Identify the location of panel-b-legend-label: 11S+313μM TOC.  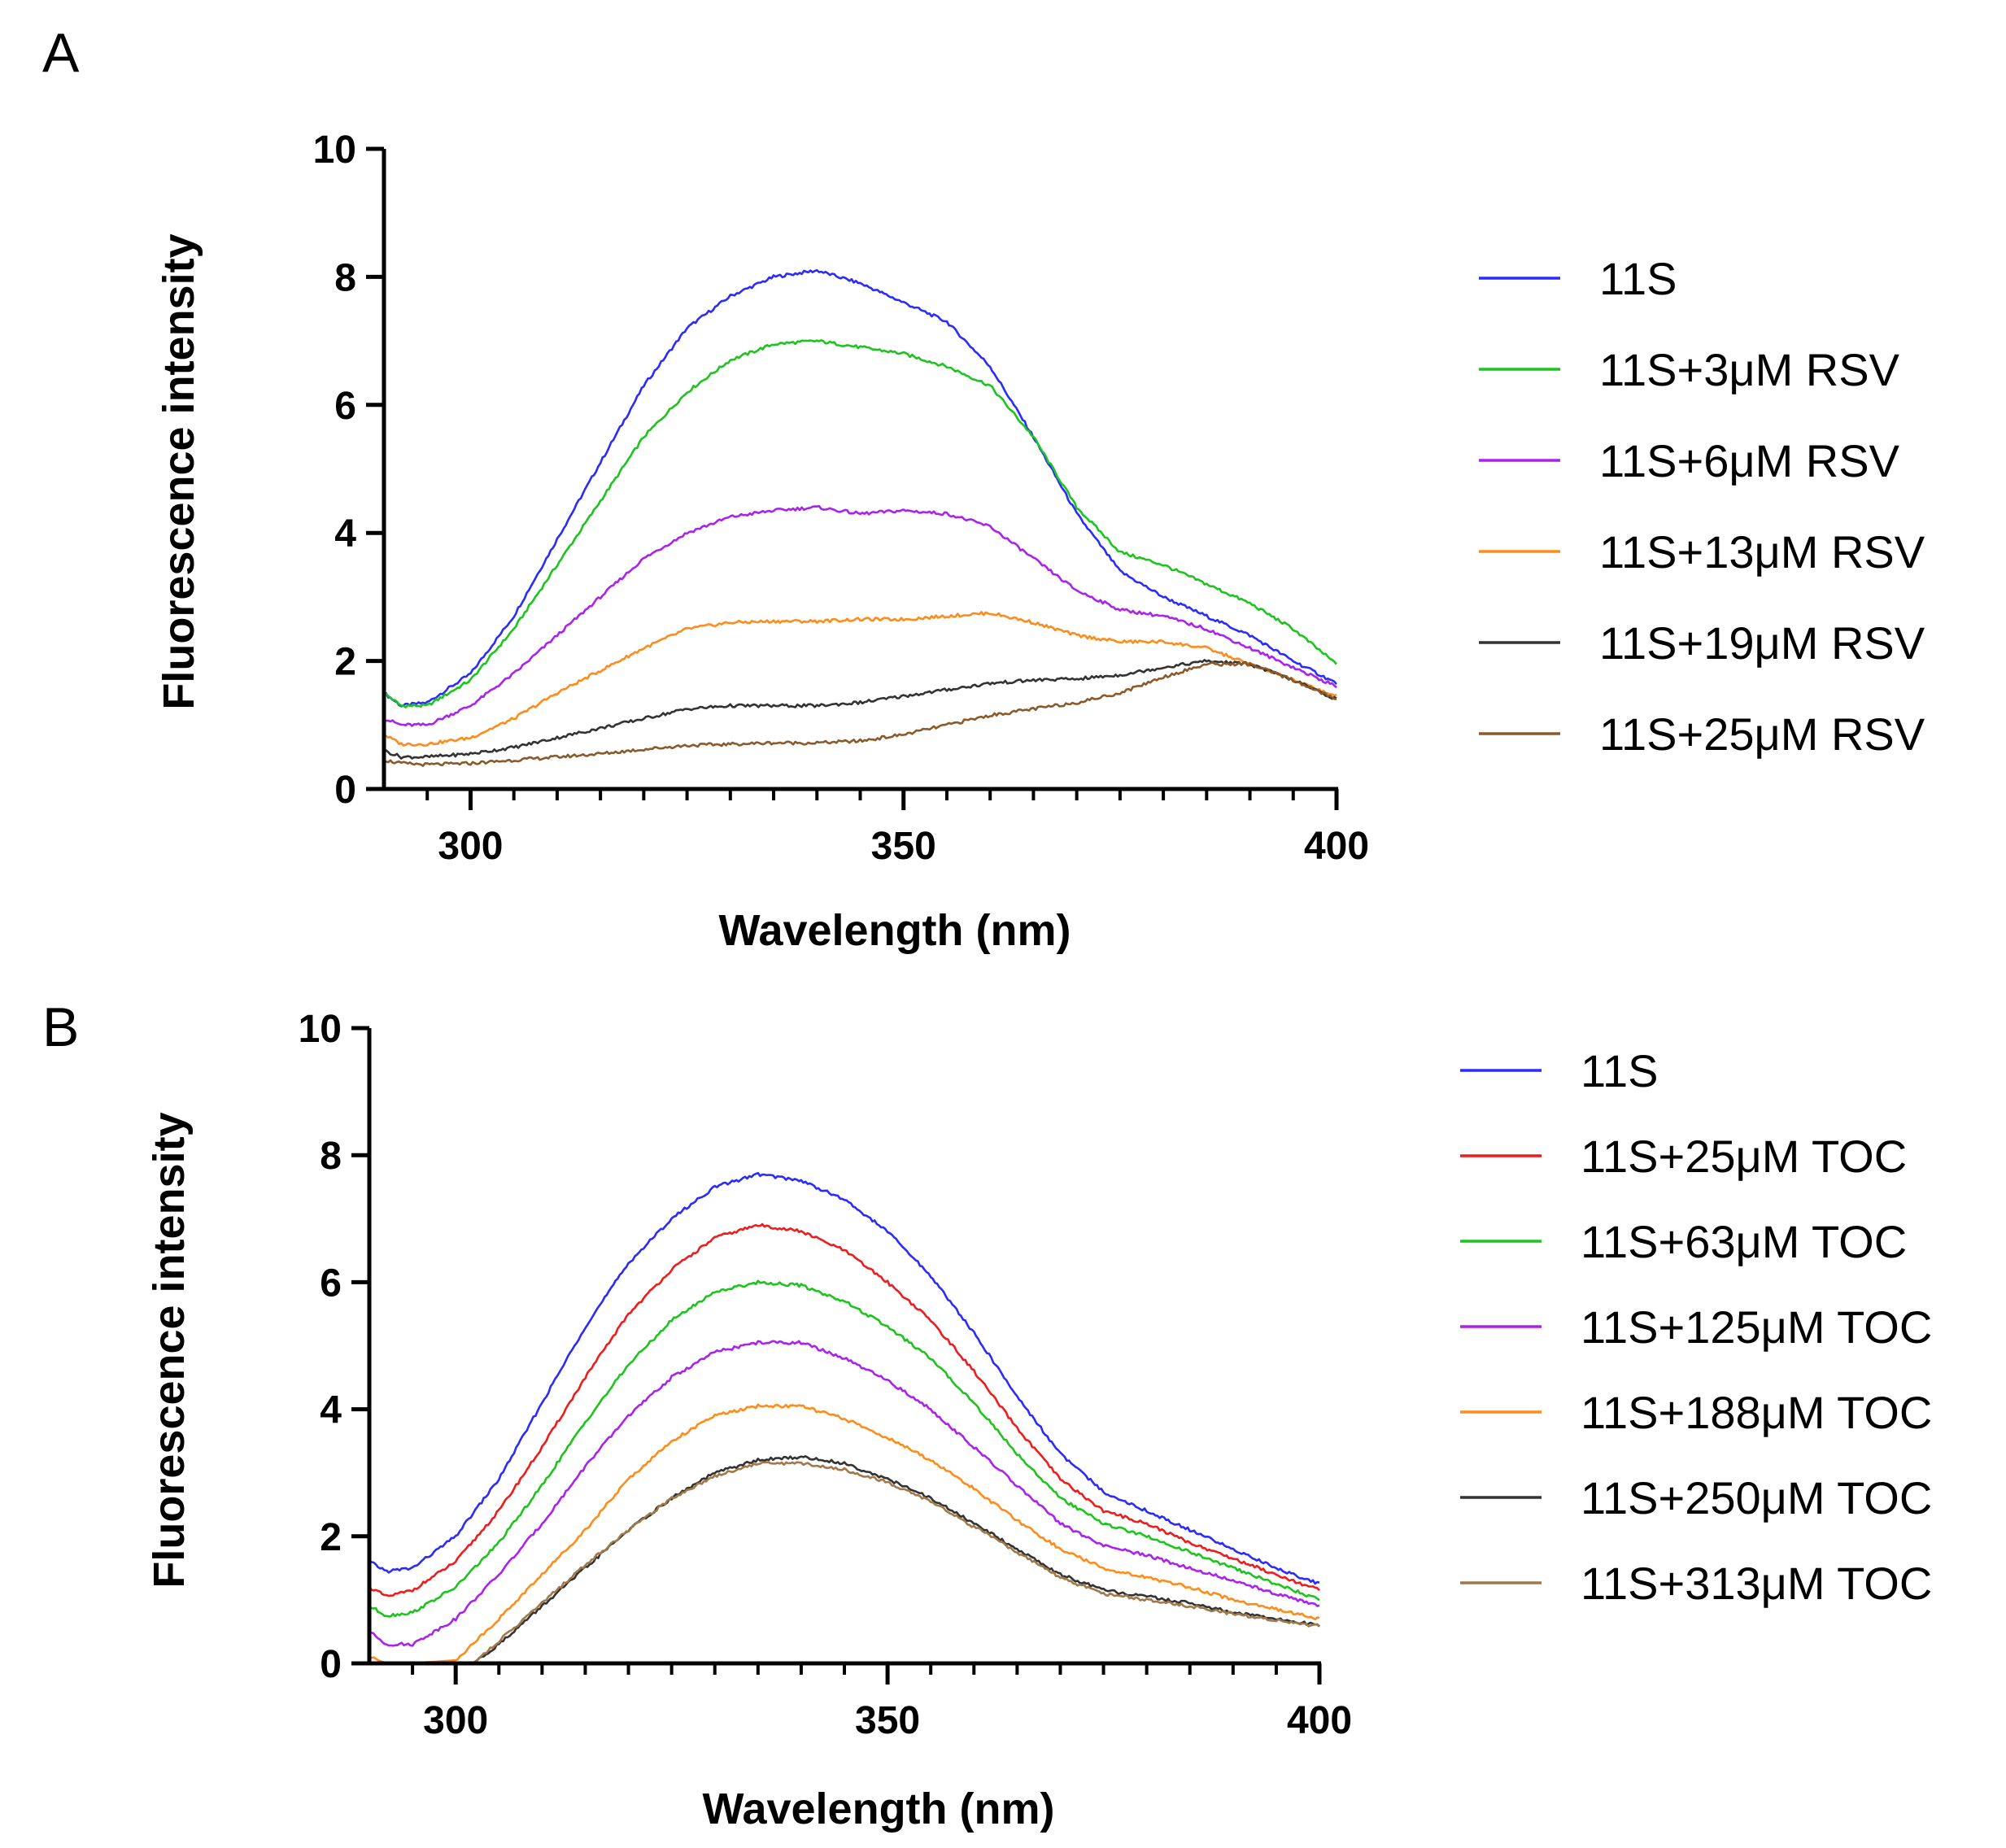
(1757, 1583).